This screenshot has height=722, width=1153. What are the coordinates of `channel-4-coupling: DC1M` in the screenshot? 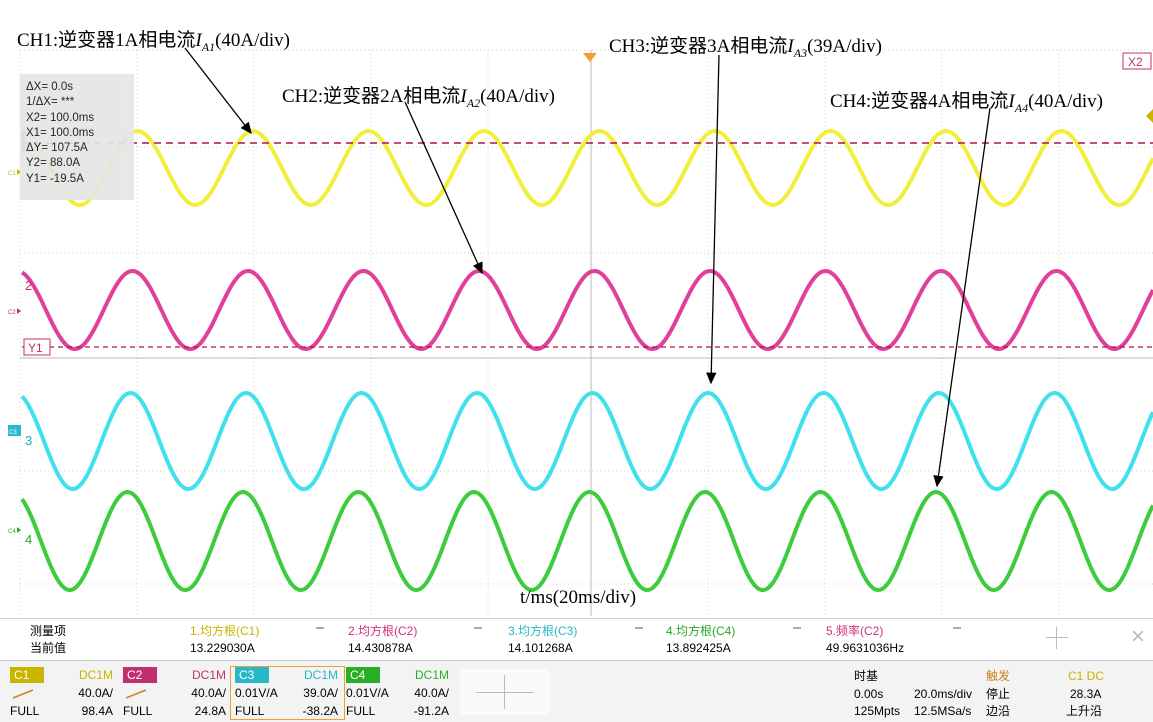 It's located at (431, 675).